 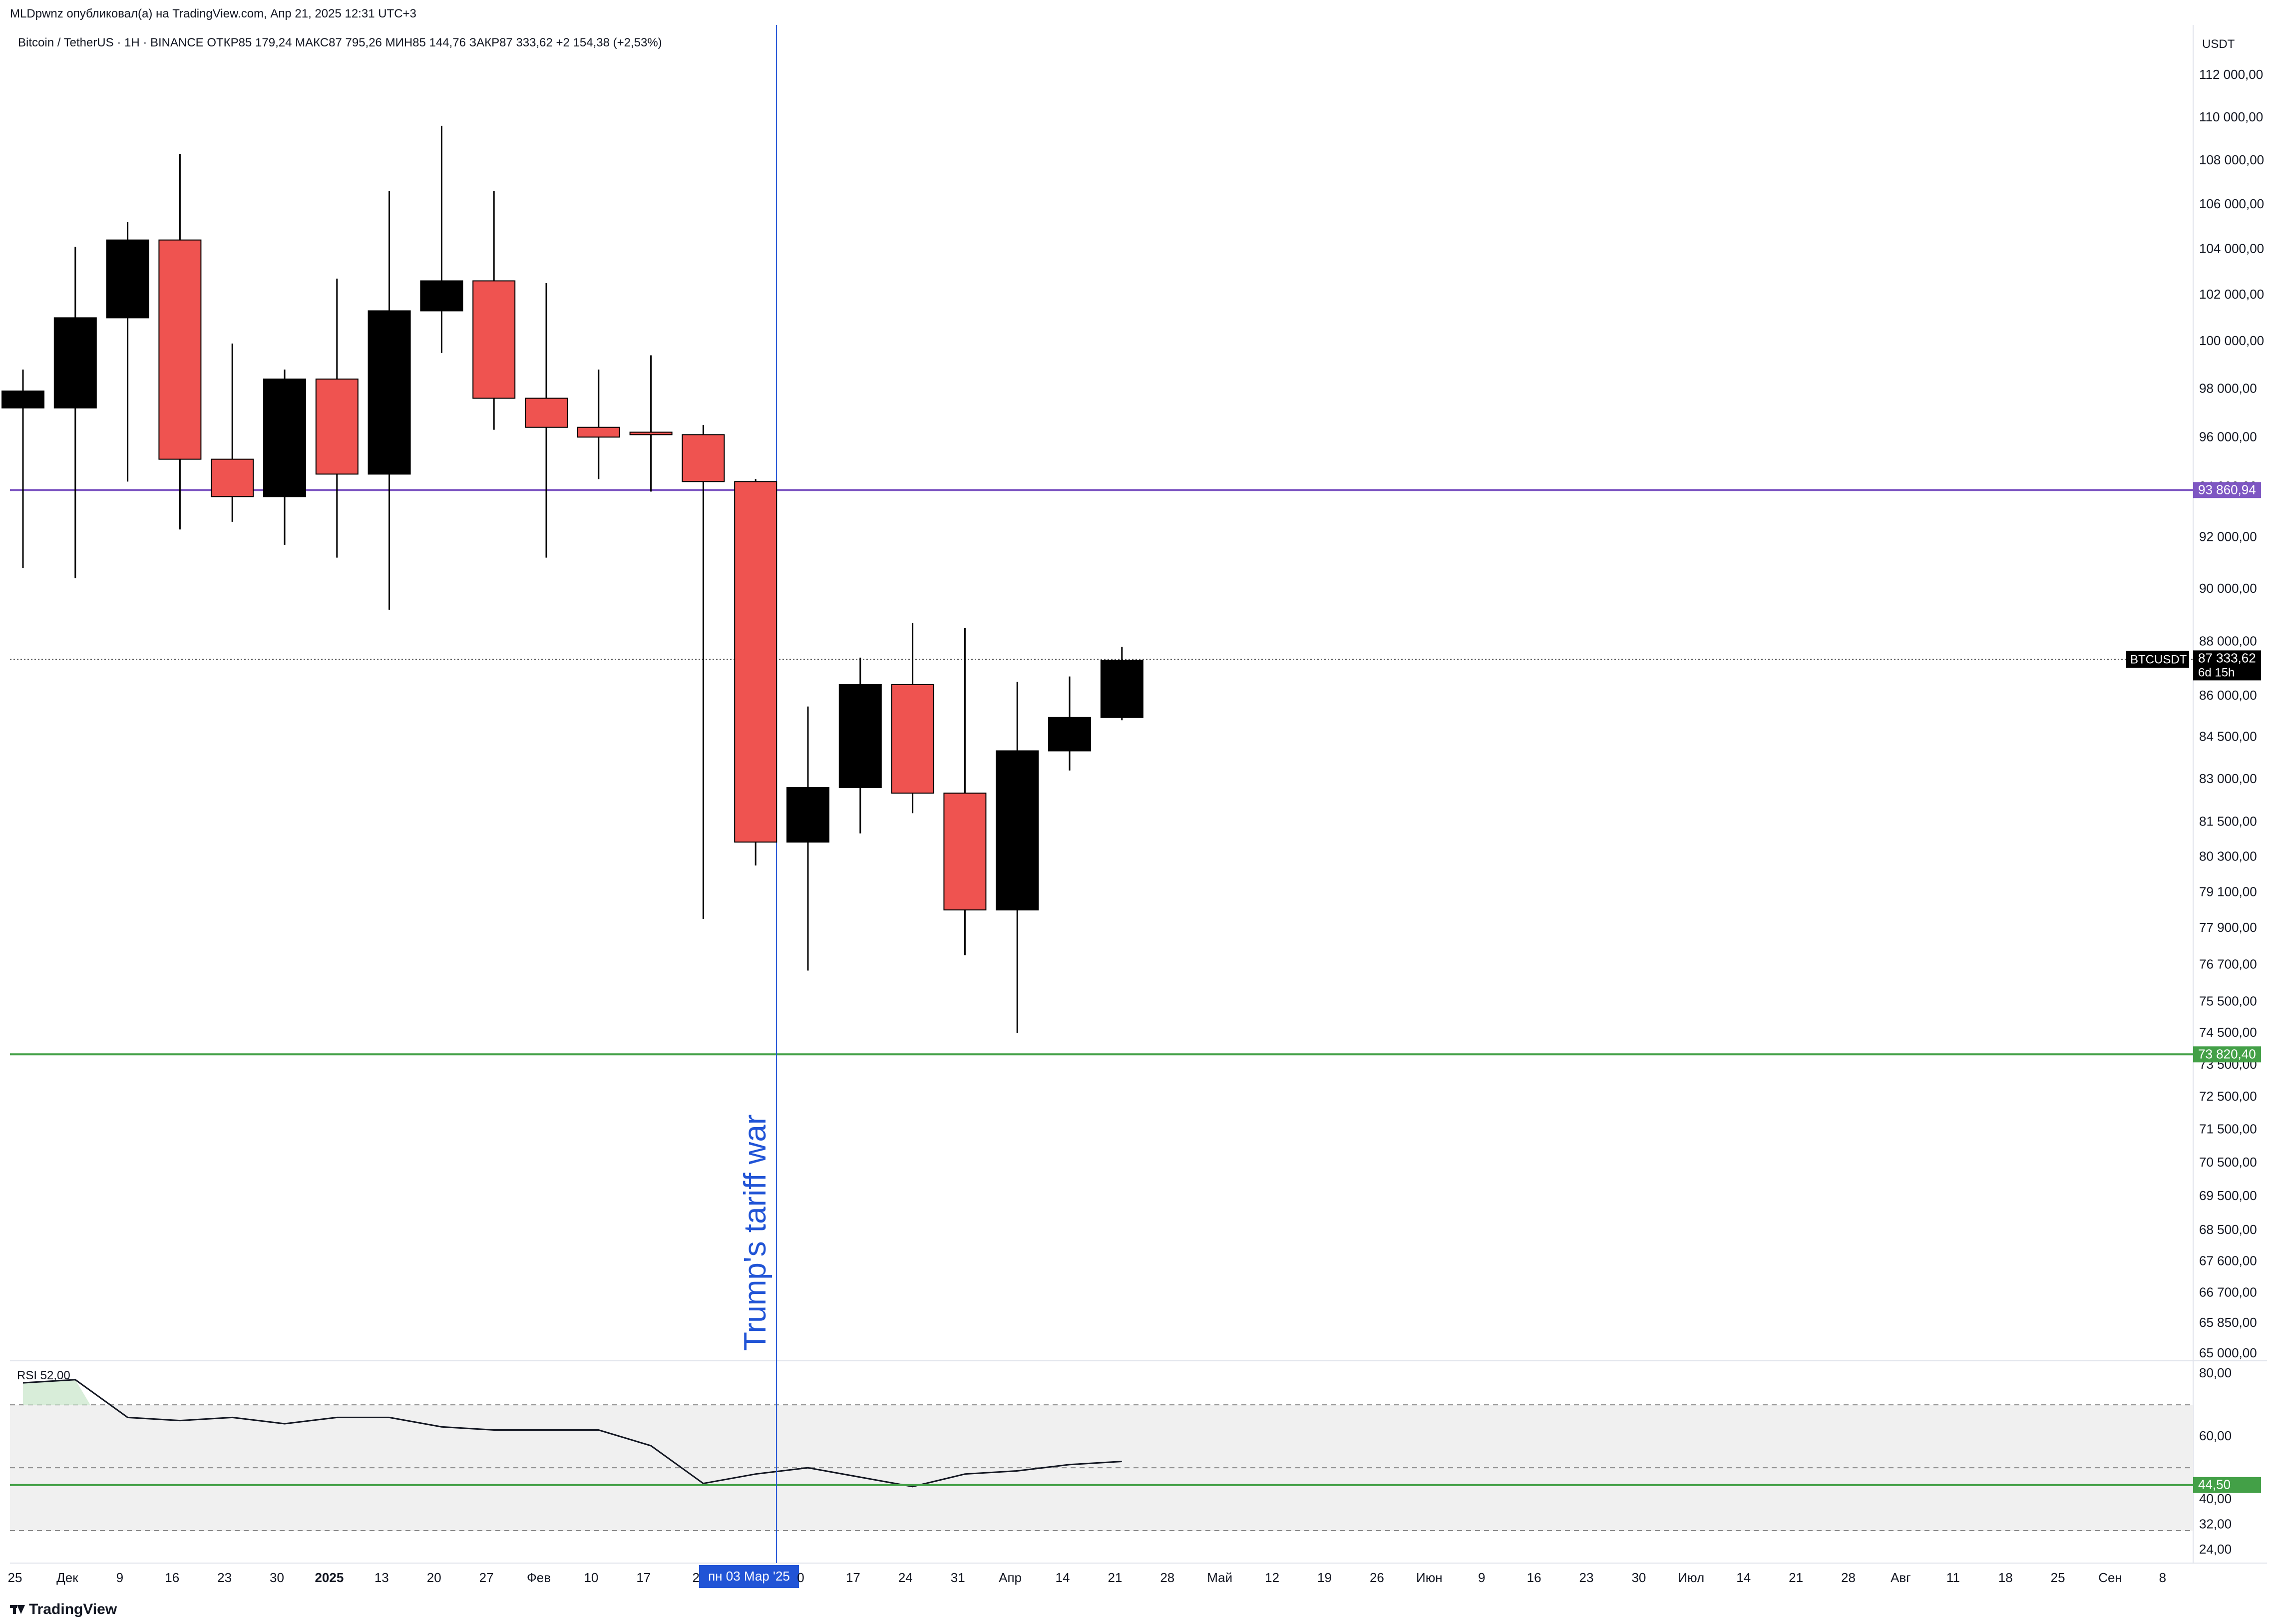 I want to click on time-tick-label: 0, so click(x=800, y=1578).